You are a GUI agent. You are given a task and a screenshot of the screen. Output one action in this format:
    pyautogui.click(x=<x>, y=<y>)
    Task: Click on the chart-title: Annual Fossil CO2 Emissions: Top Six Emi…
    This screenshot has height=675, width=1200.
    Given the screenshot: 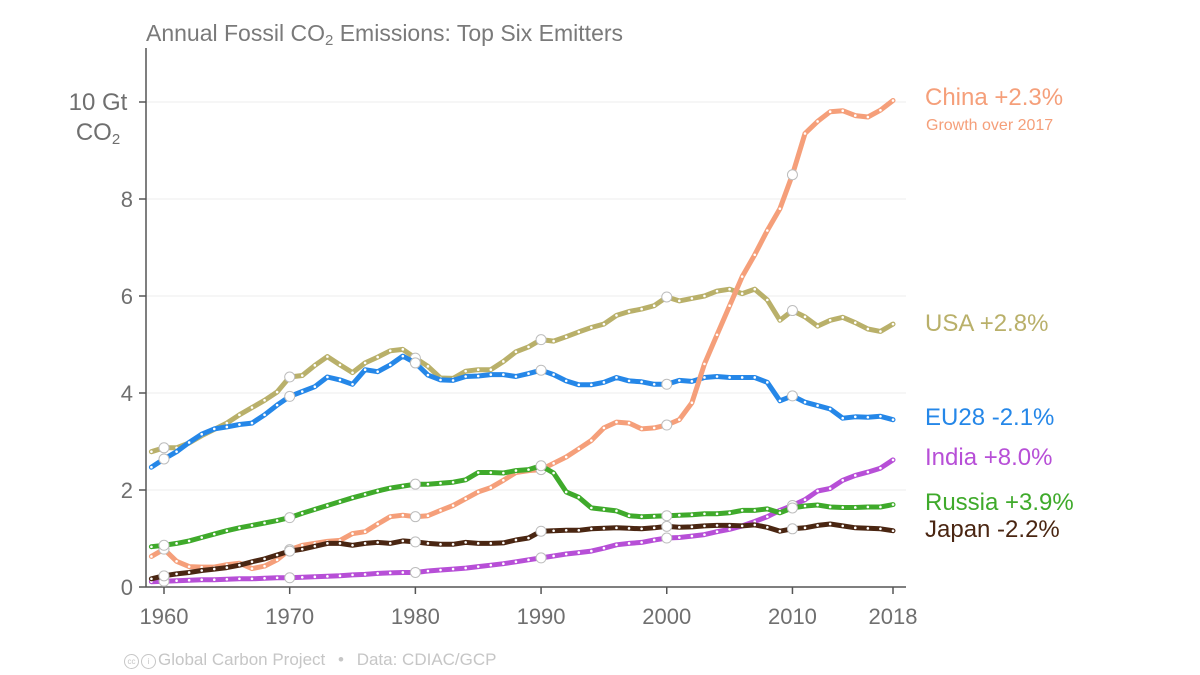 What is the action you would take?
    pyautogui.click(x=385, y=34)
    